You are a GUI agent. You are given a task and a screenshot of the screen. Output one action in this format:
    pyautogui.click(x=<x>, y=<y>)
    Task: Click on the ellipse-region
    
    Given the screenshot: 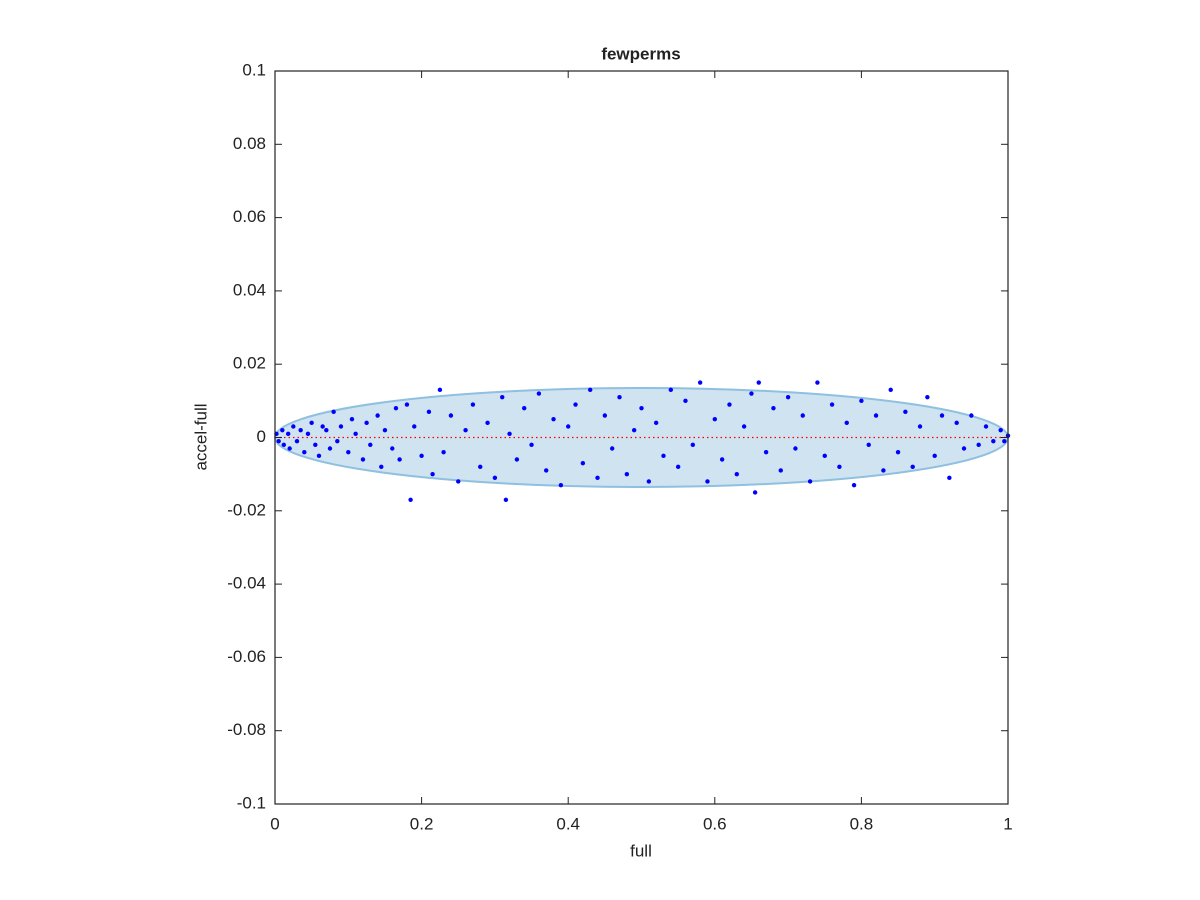 What is the action you would take?
    pyautogui.click(x=641, y=437)
    